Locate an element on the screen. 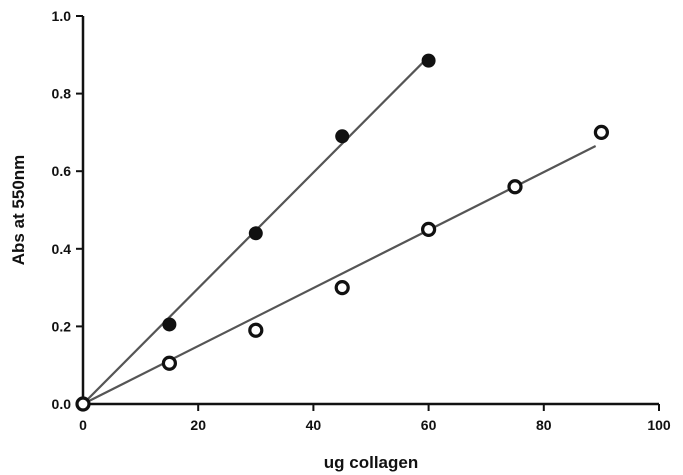 The height and width of the screenshot is (475, 683). y-tick-label: 0.0 is located at coordinates (62, 404).